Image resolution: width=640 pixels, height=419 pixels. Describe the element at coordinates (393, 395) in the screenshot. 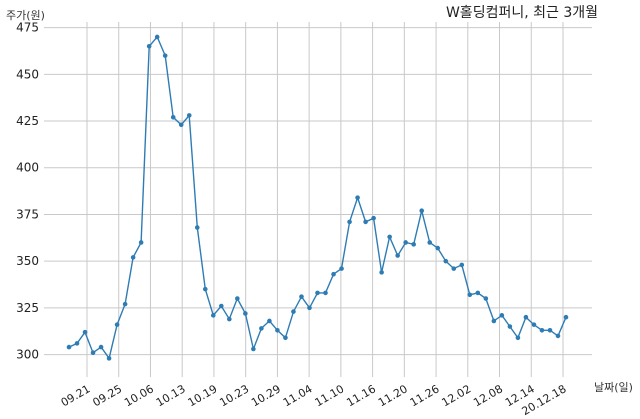

I see `x-tick-label: 11.20` at that location.